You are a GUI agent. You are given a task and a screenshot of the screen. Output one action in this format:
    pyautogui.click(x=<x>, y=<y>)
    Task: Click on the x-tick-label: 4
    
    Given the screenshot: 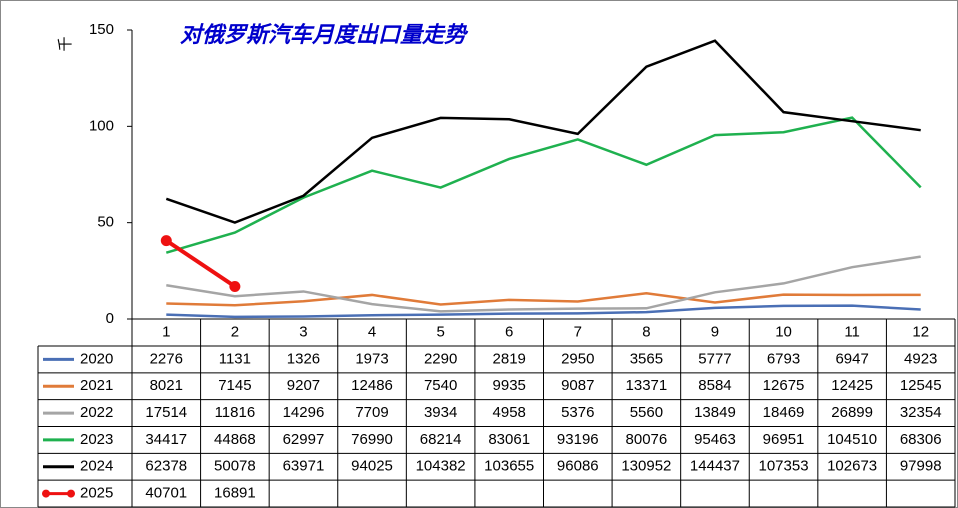 What is the action you would take?
    pyautogui.click(x=372, y=331)
    